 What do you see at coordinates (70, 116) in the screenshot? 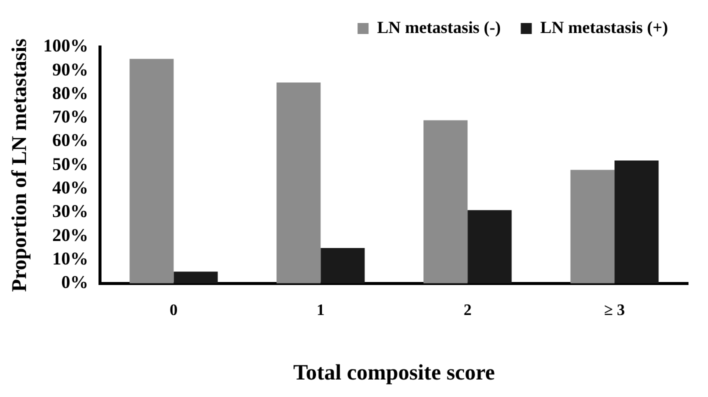
I see `y-tick-label: 70%` at bounding box center [70, 116].